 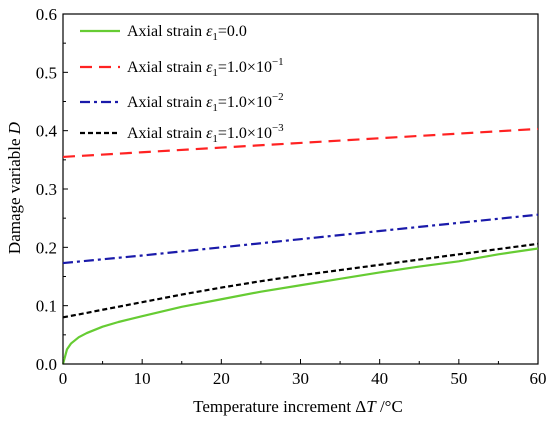 I want to click on x-tick-label: 20, so click(x=221, y=378).